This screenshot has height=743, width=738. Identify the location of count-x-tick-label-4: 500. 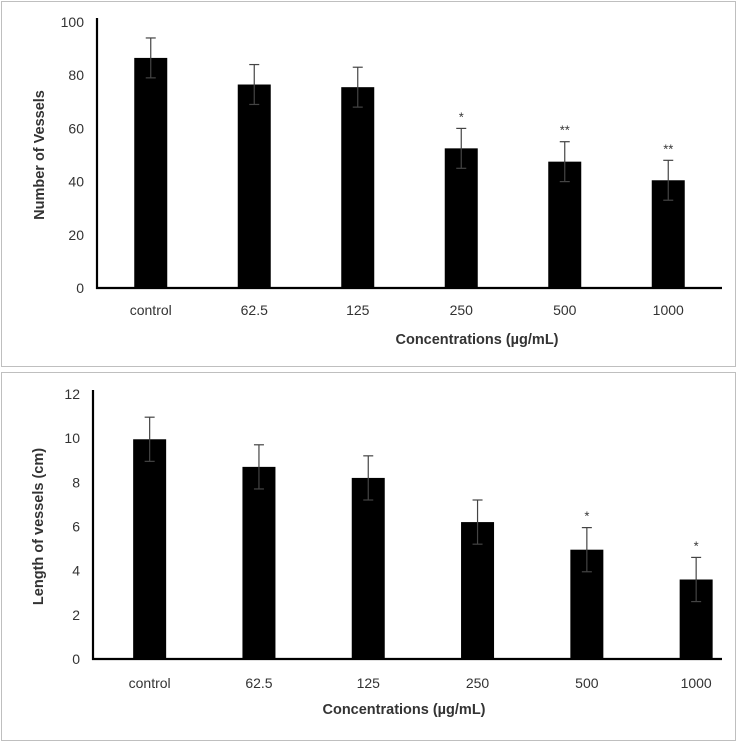
(565, 310).